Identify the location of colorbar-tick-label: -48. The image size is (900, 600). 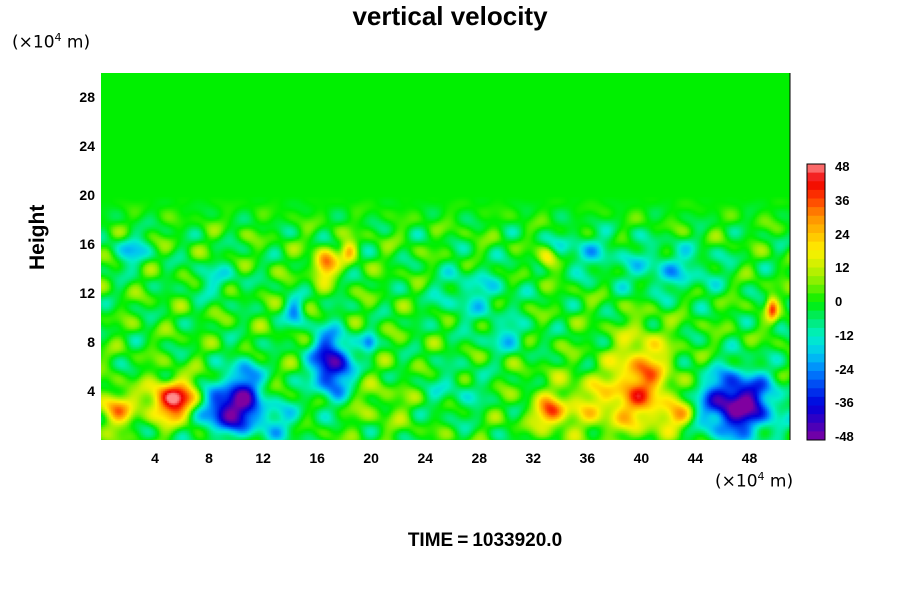
(844, 436).